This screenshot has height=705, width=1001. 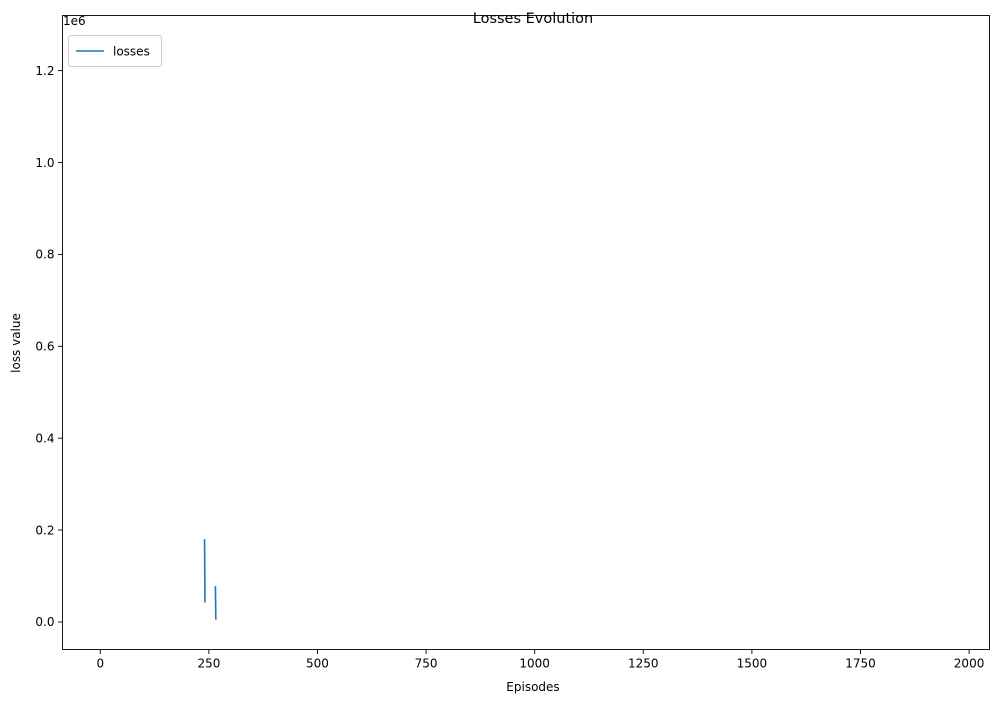 I want to click on y-axis-offset-label: 1e6, so click(x=74, y=21).